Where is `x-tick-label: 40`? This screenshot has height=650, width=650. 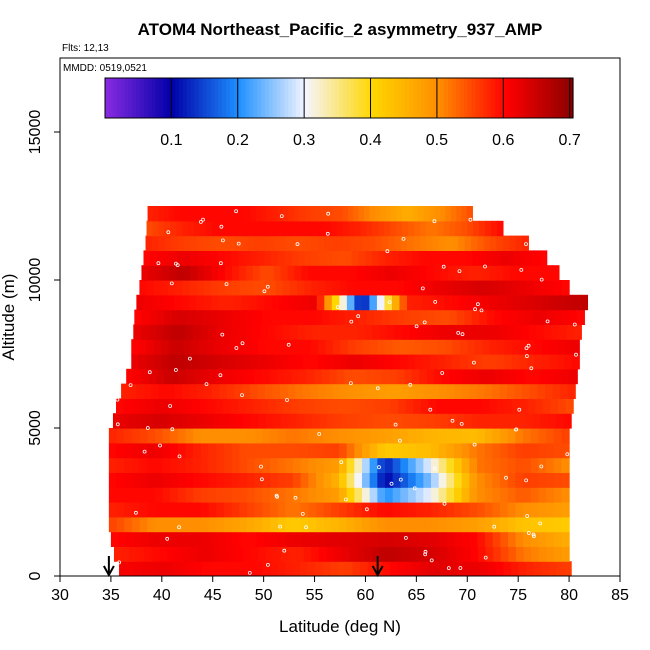
x-tick-label: 40 is located at coordinates (162, 595).